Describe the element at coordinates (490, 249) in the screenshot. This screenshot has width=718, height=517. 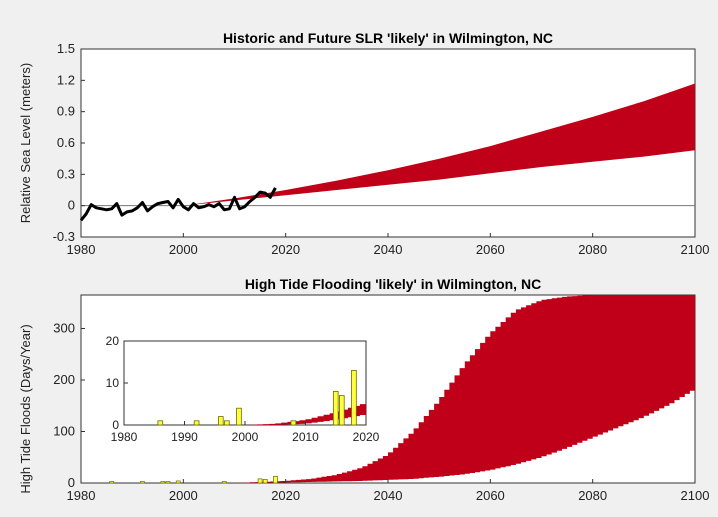
I see `slr-x-tick-label: 2060` at that location.